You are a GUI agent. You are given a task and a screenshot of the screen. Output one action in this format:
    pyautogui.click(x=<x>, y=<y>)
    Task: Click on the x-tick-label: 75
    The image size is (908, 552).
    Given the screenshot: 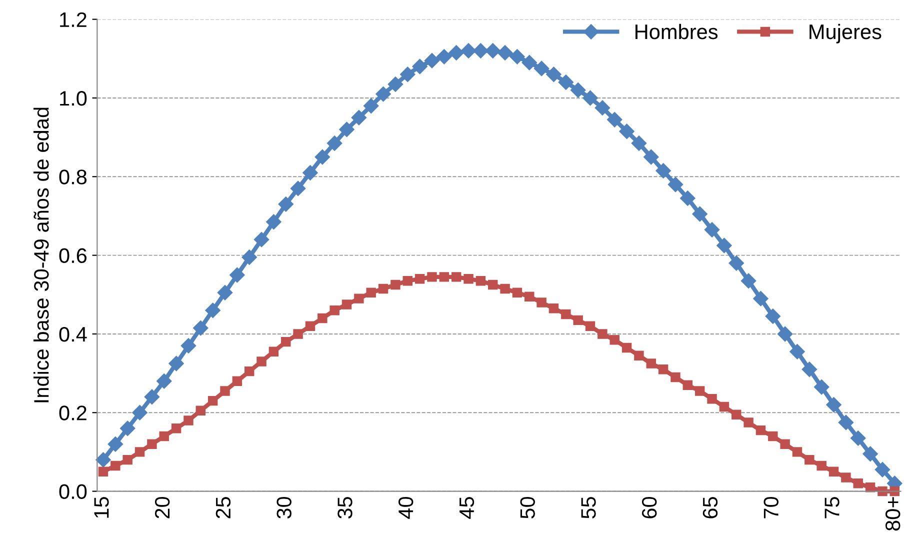 What is the action you would take?
    pyautogui.click(x=832, y=507)
    